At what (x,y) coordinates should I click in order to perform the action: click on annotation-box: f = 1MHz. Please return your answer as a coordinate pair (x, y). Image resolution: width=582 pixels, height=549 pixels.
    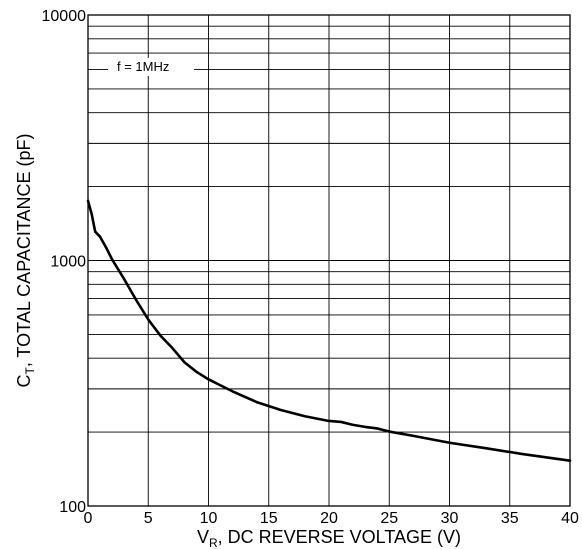
    Looking at the image, I should click on (151, 66).